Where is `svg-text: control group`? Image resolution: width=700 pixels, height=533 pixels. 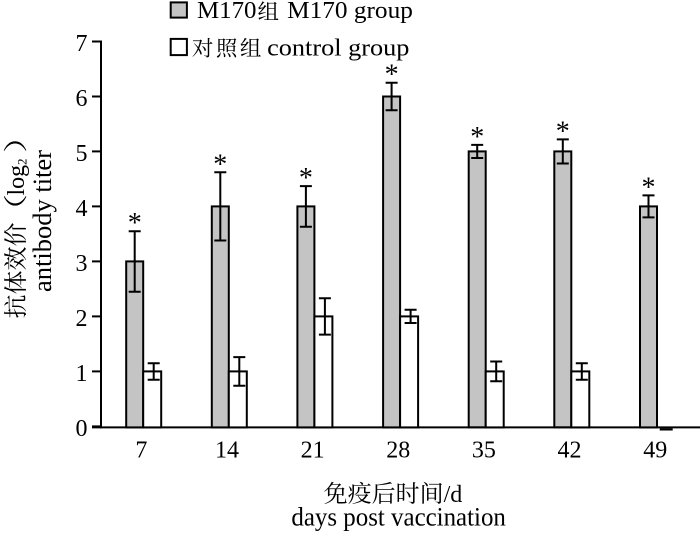
svg-text: control group is located at coordinates (338, 49).